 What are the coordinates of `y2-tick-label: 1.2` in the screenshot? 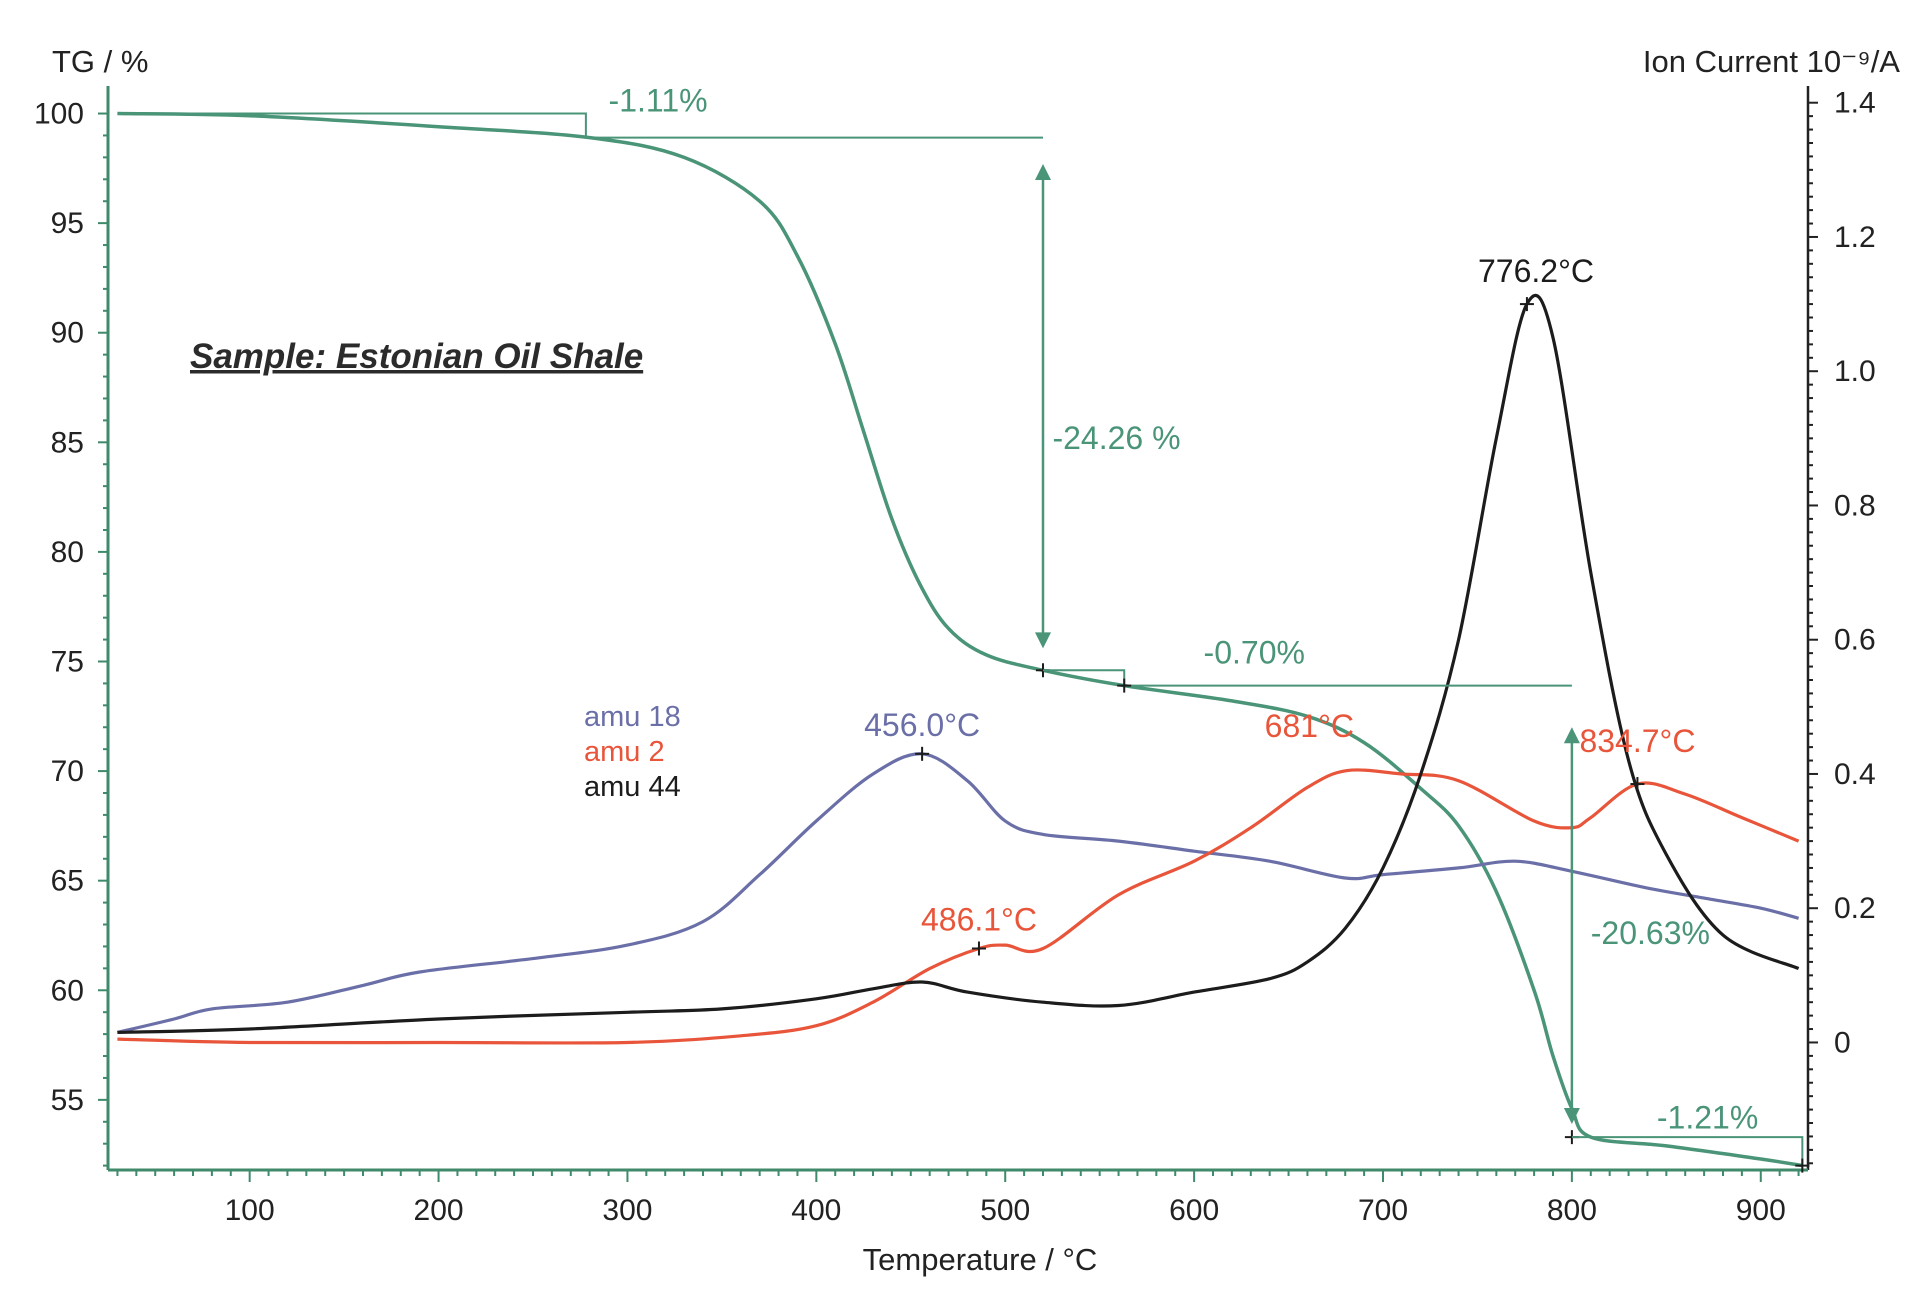 It's located at (1855, 237).